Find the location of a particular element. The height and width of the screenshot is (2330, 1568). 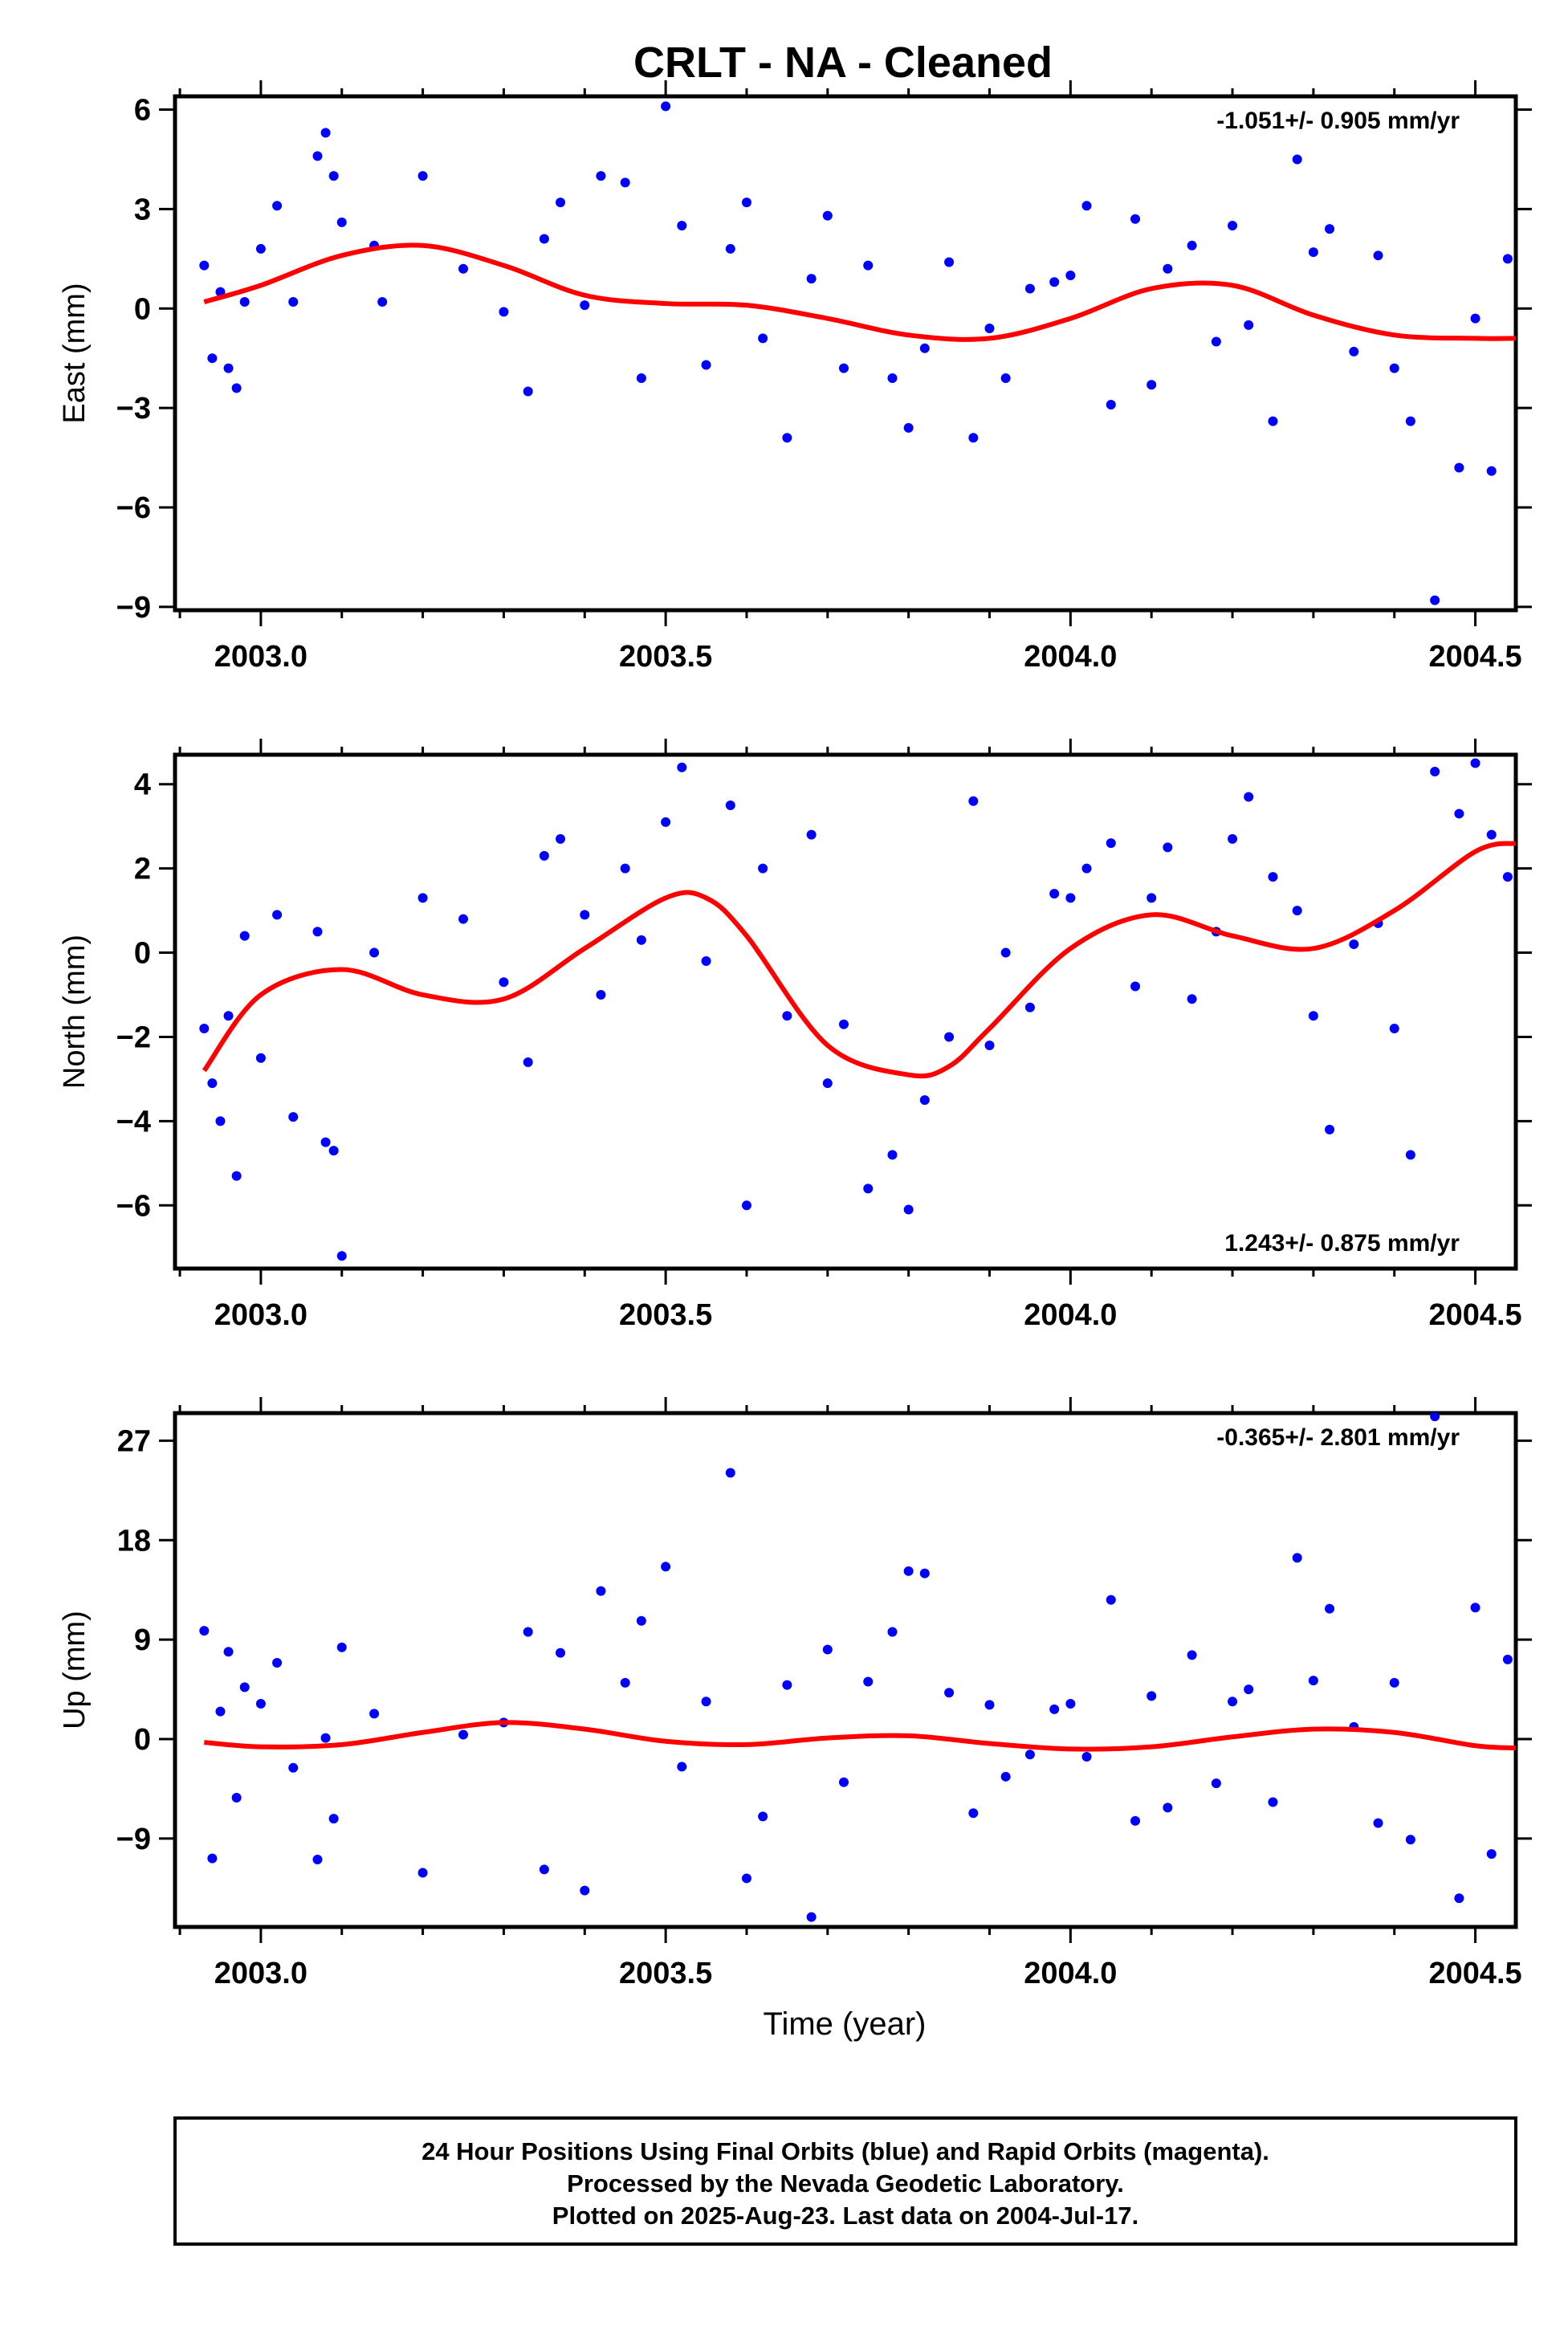

north-x-tick-label: 2004.5 is located at coordinates (1474, 1315).